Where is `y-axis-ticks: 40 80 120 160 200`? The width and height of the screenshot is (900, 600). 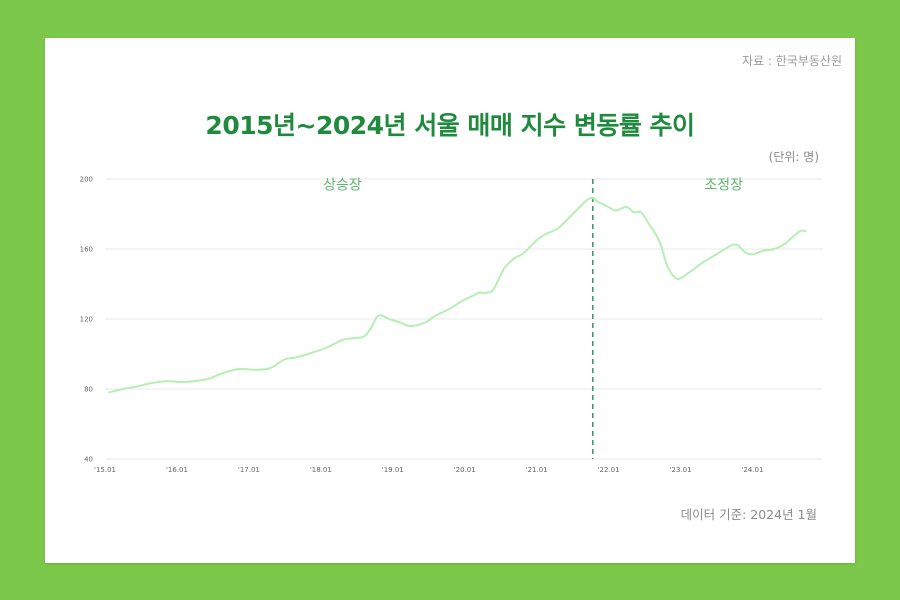 y-axis-ticks: 40 80 120 160 200 is located at coordinates (86, 320).